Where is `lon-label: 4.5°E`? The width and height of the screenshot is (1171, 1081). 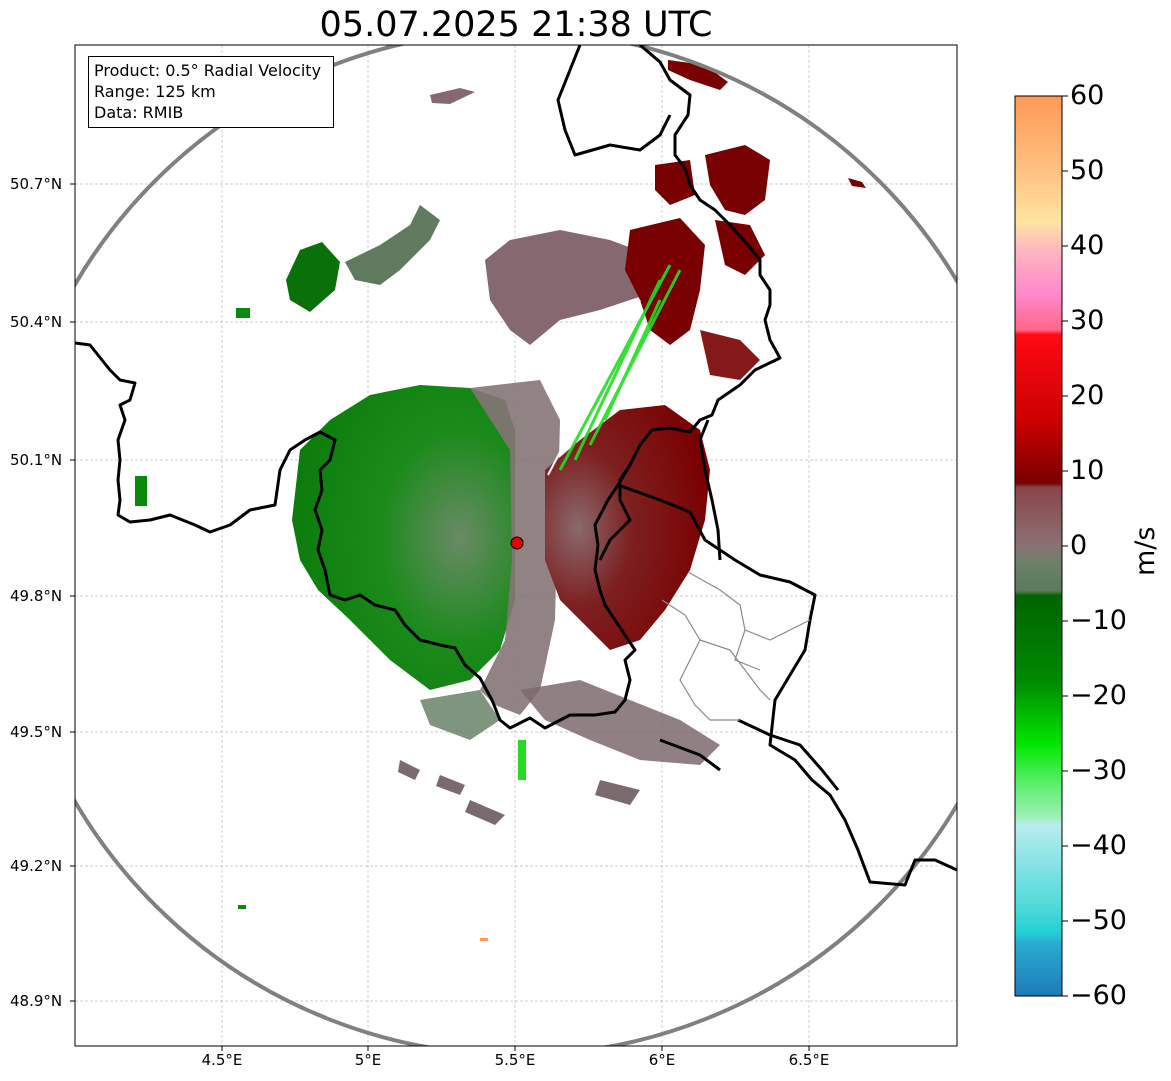 lon-label: 4.5°E is located at coordinates (222, 1060).